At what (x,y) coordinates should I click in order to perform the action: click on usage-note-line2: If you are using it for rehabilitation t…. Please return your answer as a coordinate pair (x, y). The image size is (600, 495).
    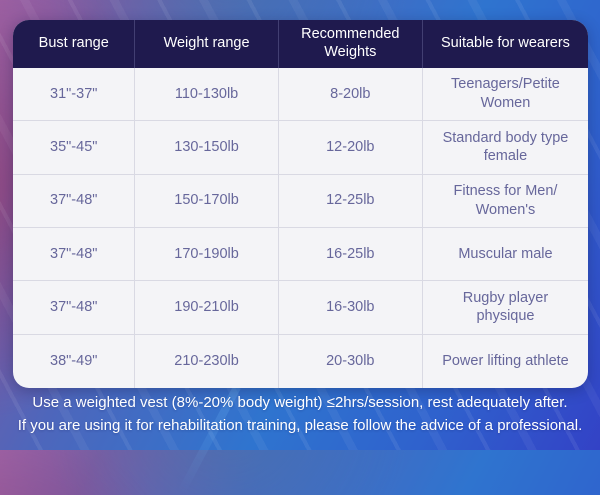
    Looking at the image, I should click on (300, 426).